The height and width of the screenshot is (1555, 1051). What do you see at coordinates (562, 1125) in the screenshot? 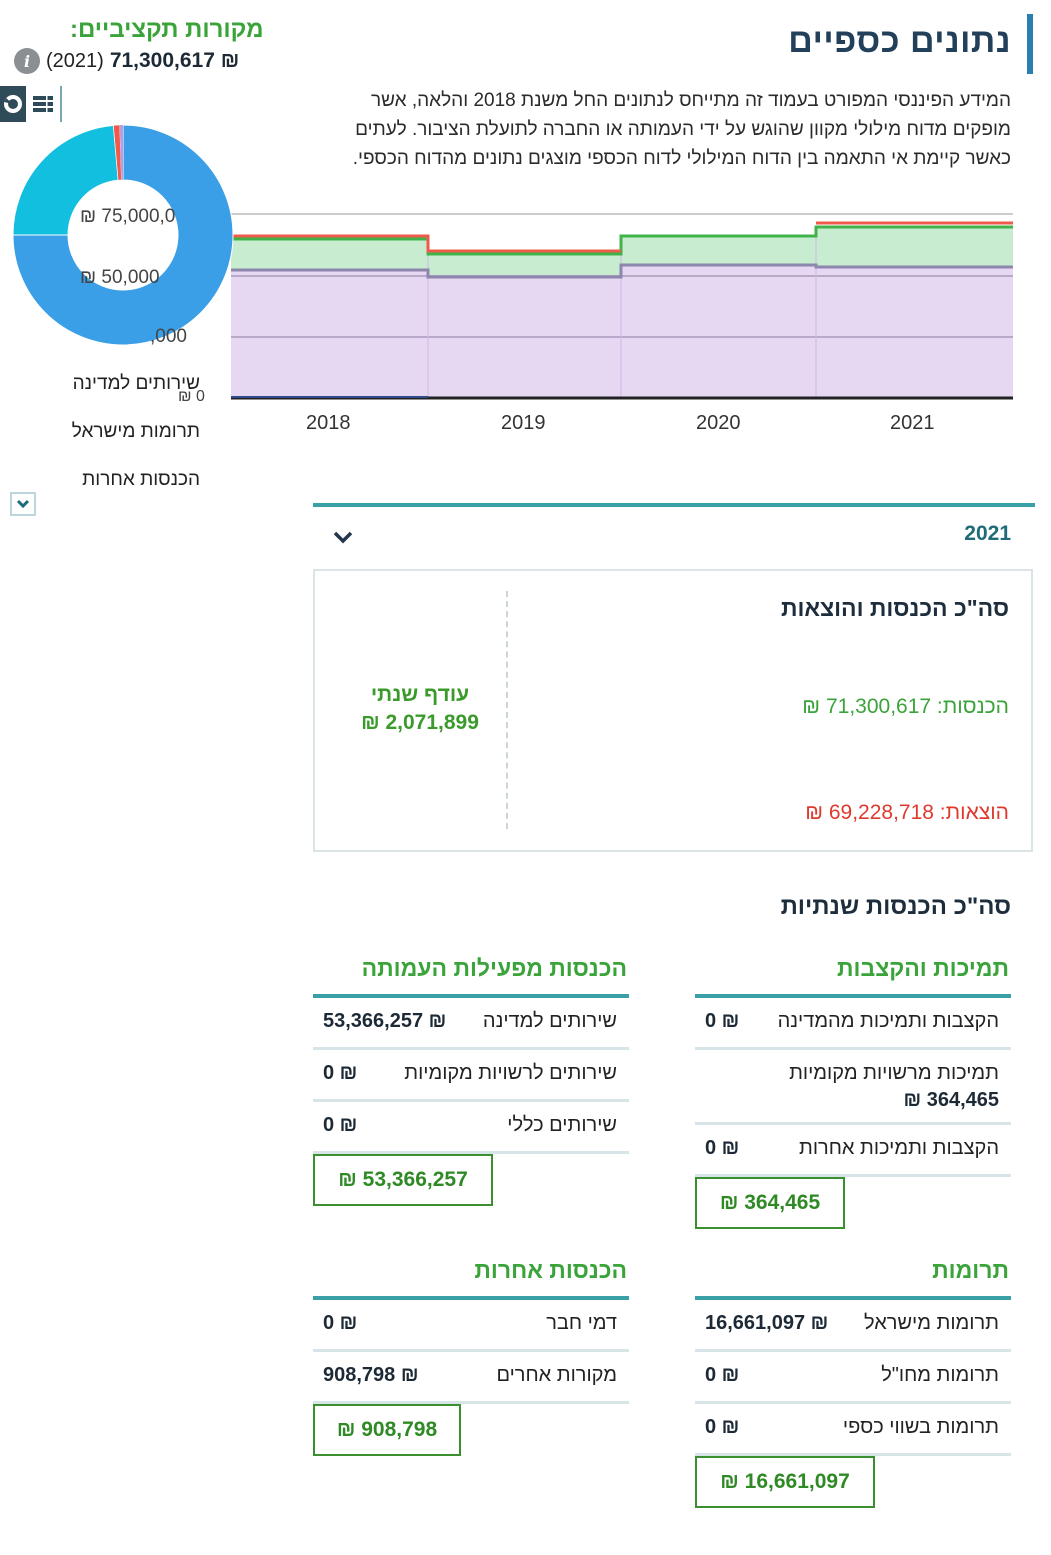
I see `row-label: שירותים כללי` at bounding box center [562, 1125].